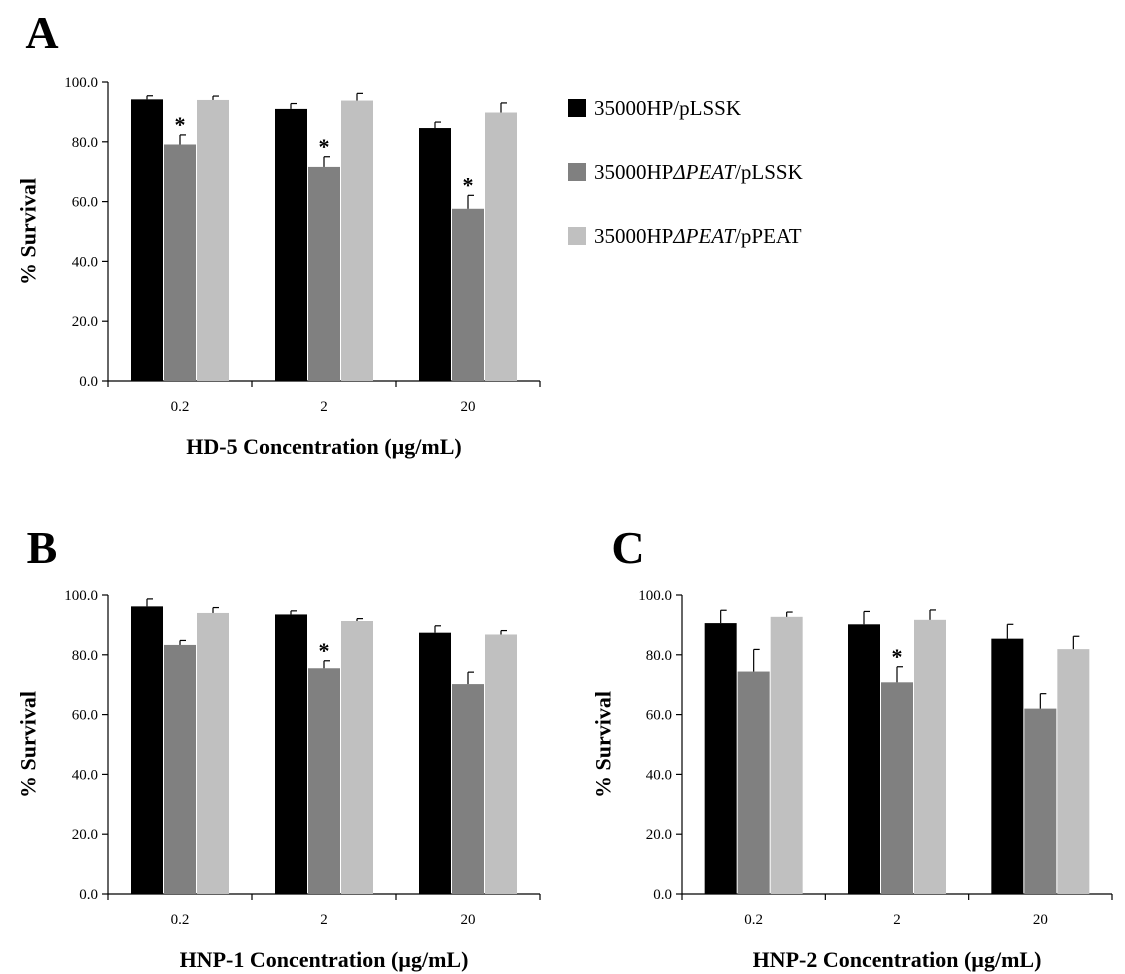 The height and width of the screenshot is (974, 1125). What do you see at coordinates (698, 172) in the screenshot?
I see `legend-entry-2: 35000HPΔPEAT/pLSSK` at bounding box center [698, 172].